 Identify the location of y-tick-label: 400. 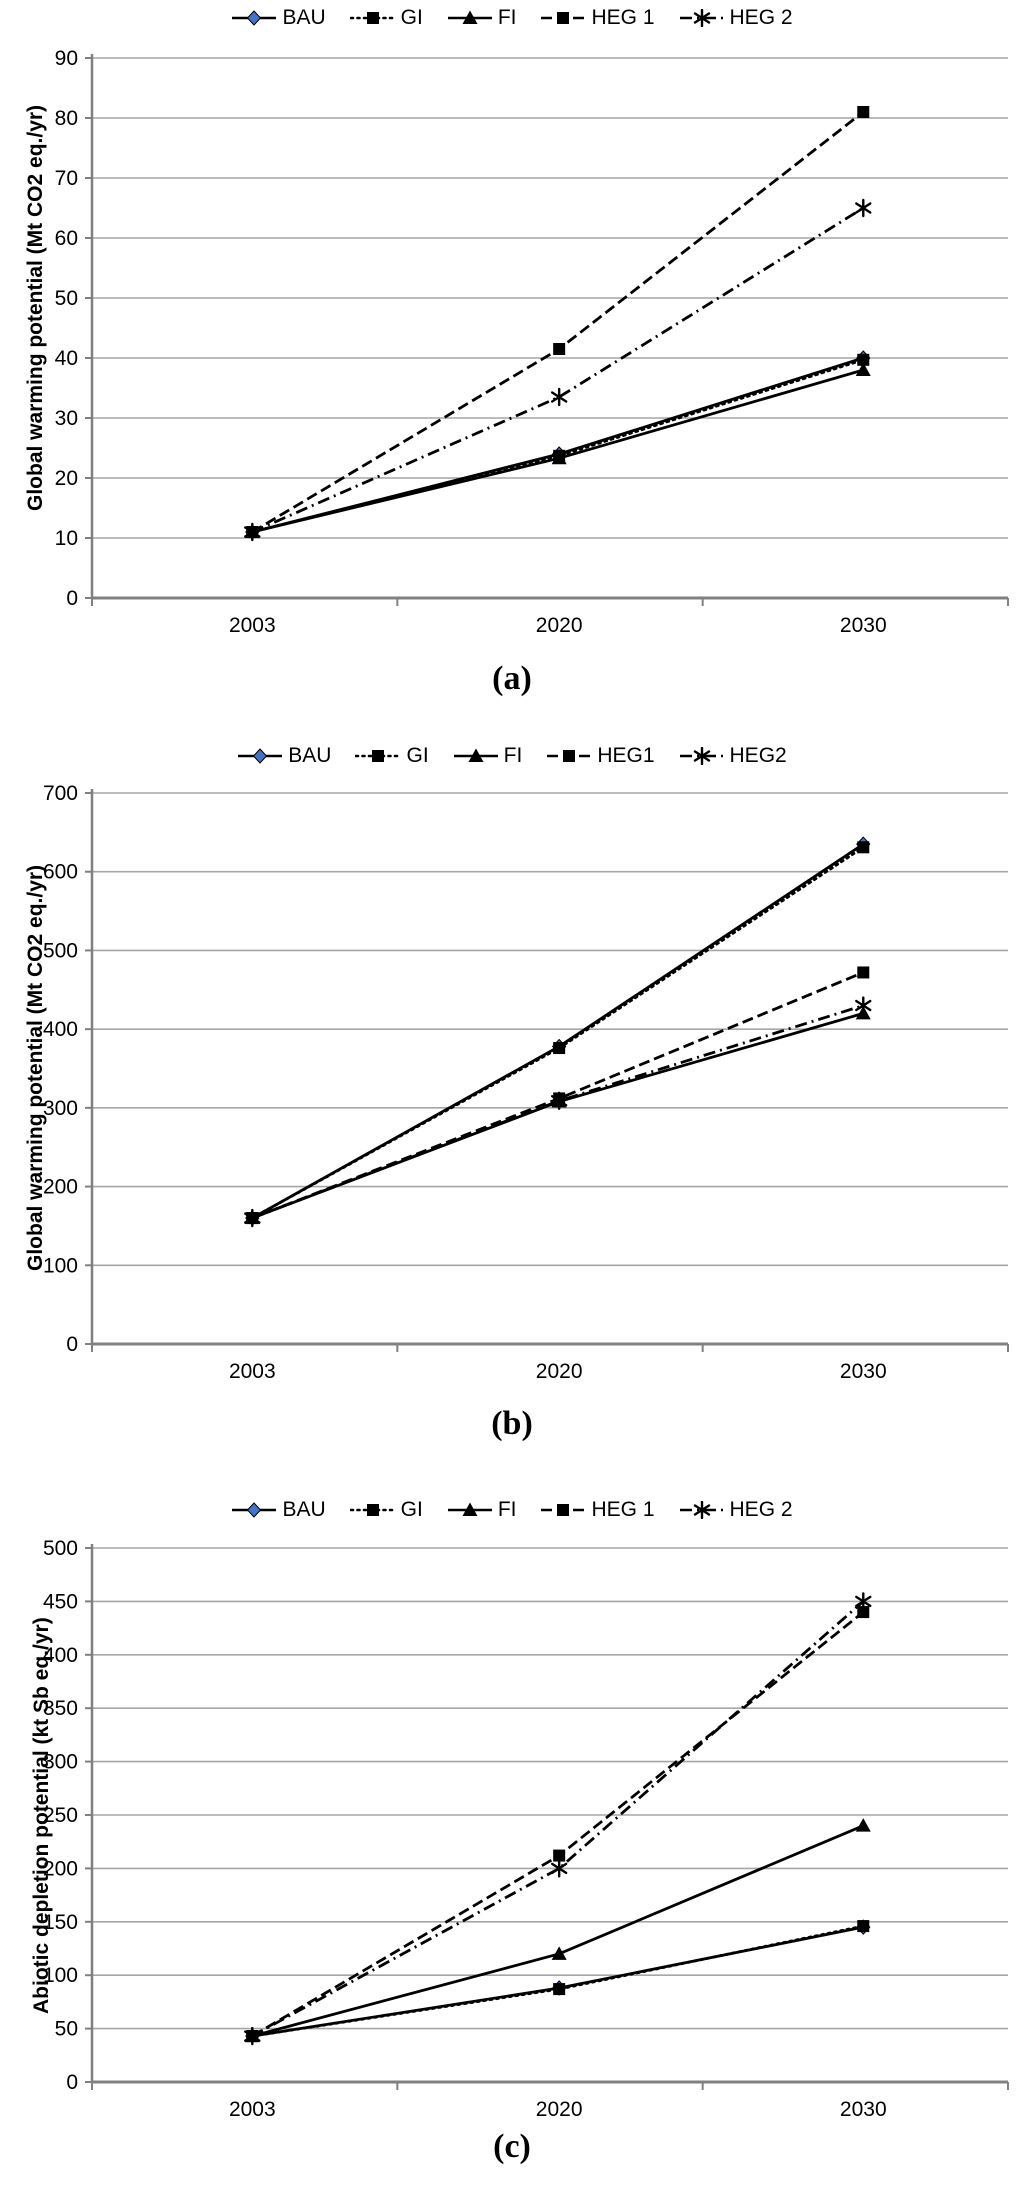
(60, 1029).